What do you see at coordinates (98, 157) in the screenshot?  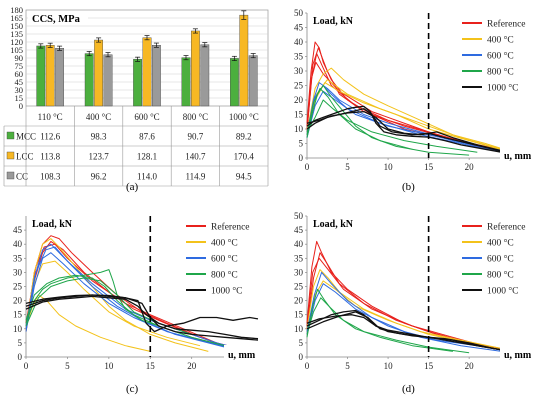 I see `table-cell-value: 123.7` at bounding box center [98, 157].